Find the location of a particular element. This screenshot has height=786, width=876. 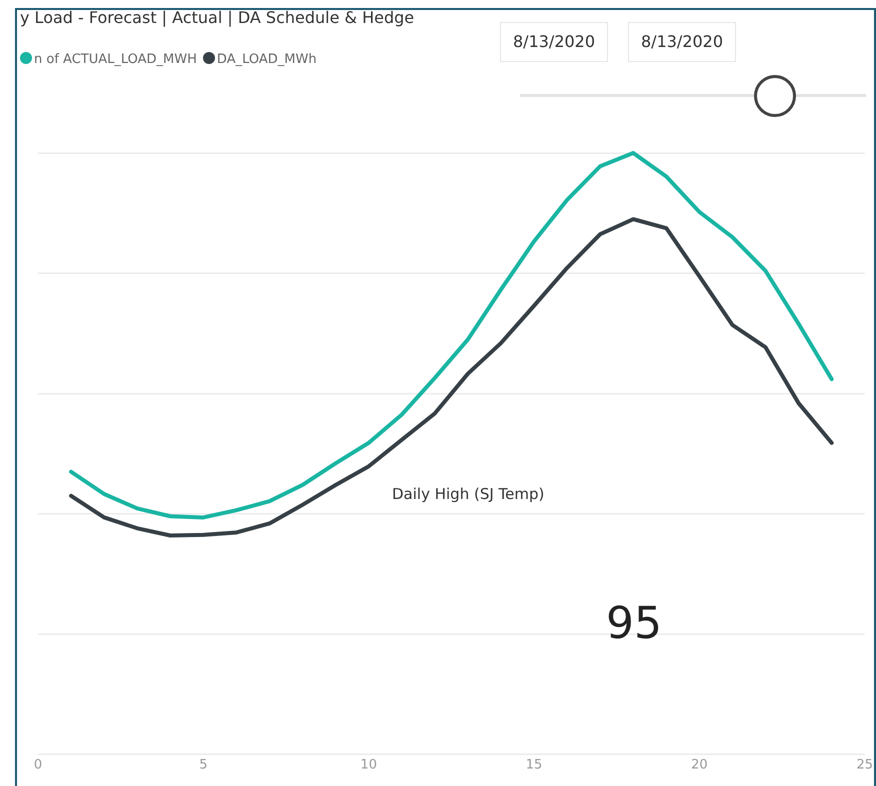

x-tick-label: 5 is located at coordinates (203, 765).